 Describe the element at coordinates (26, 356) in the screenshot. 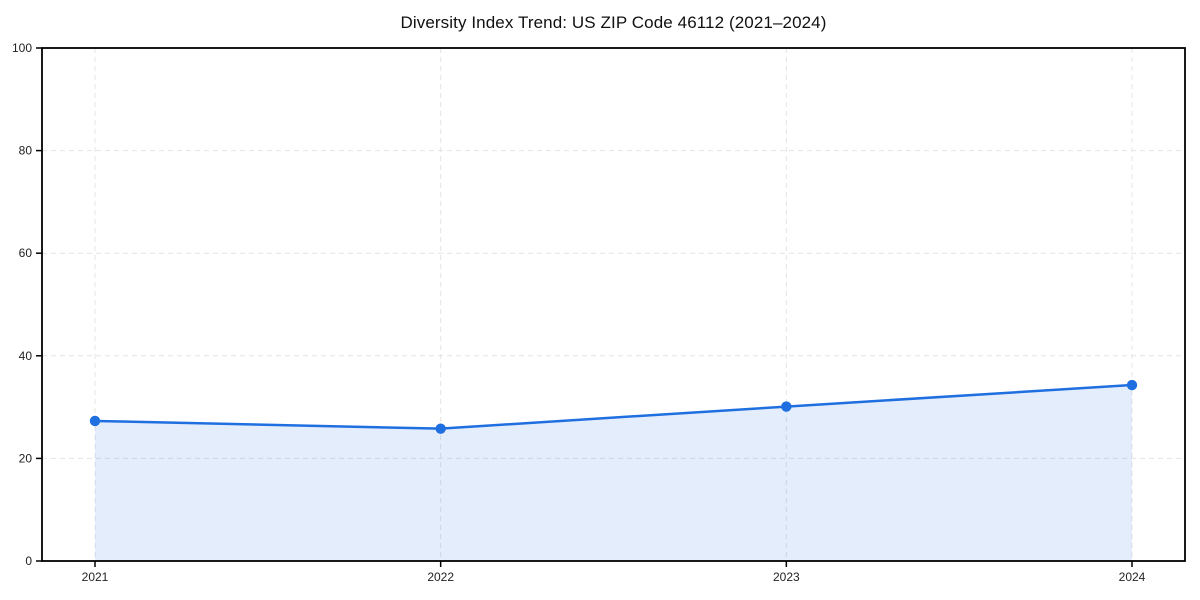

I see `y-tick-label: 40` at that location.